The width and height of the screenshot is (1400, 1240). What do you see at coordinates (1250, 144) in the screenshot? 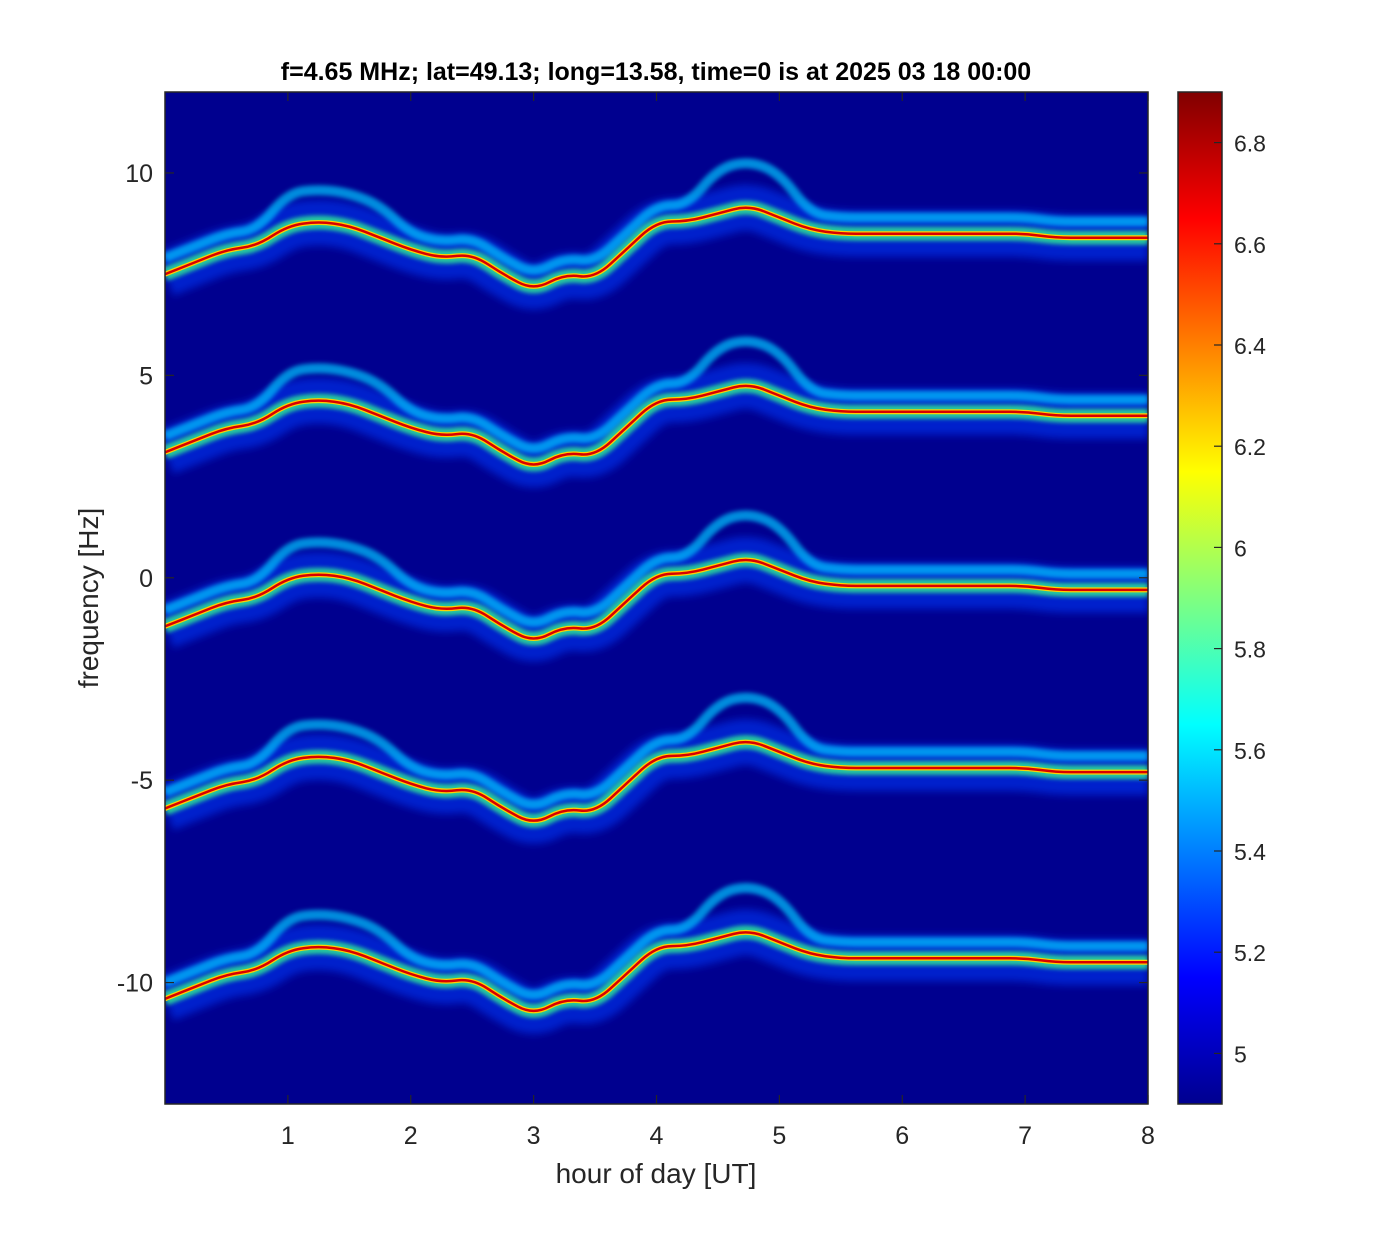
I see `colorbar-tick-label: 6.8` at bounding box center [1250, 144].